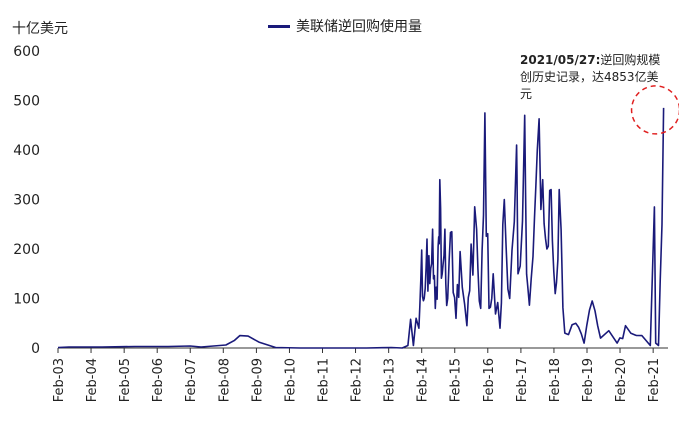 The height and width of the screenshot is (434, 679). What do you see at coordinates (35, 349) in the screenshot?
I see `y-tick-label: 0` at bounding box center [35, 349].